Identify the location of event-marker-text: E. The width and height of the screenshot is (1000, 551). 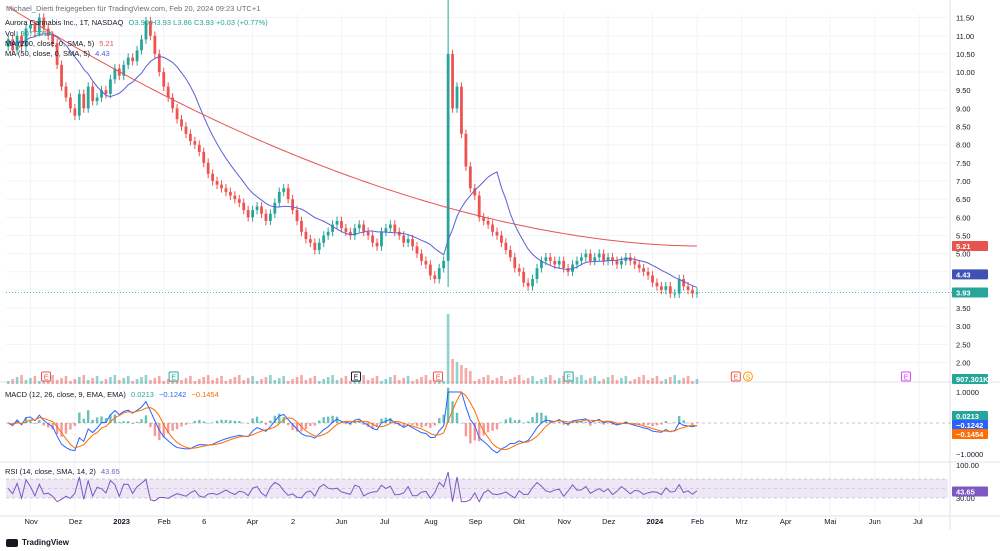
(735, 378).